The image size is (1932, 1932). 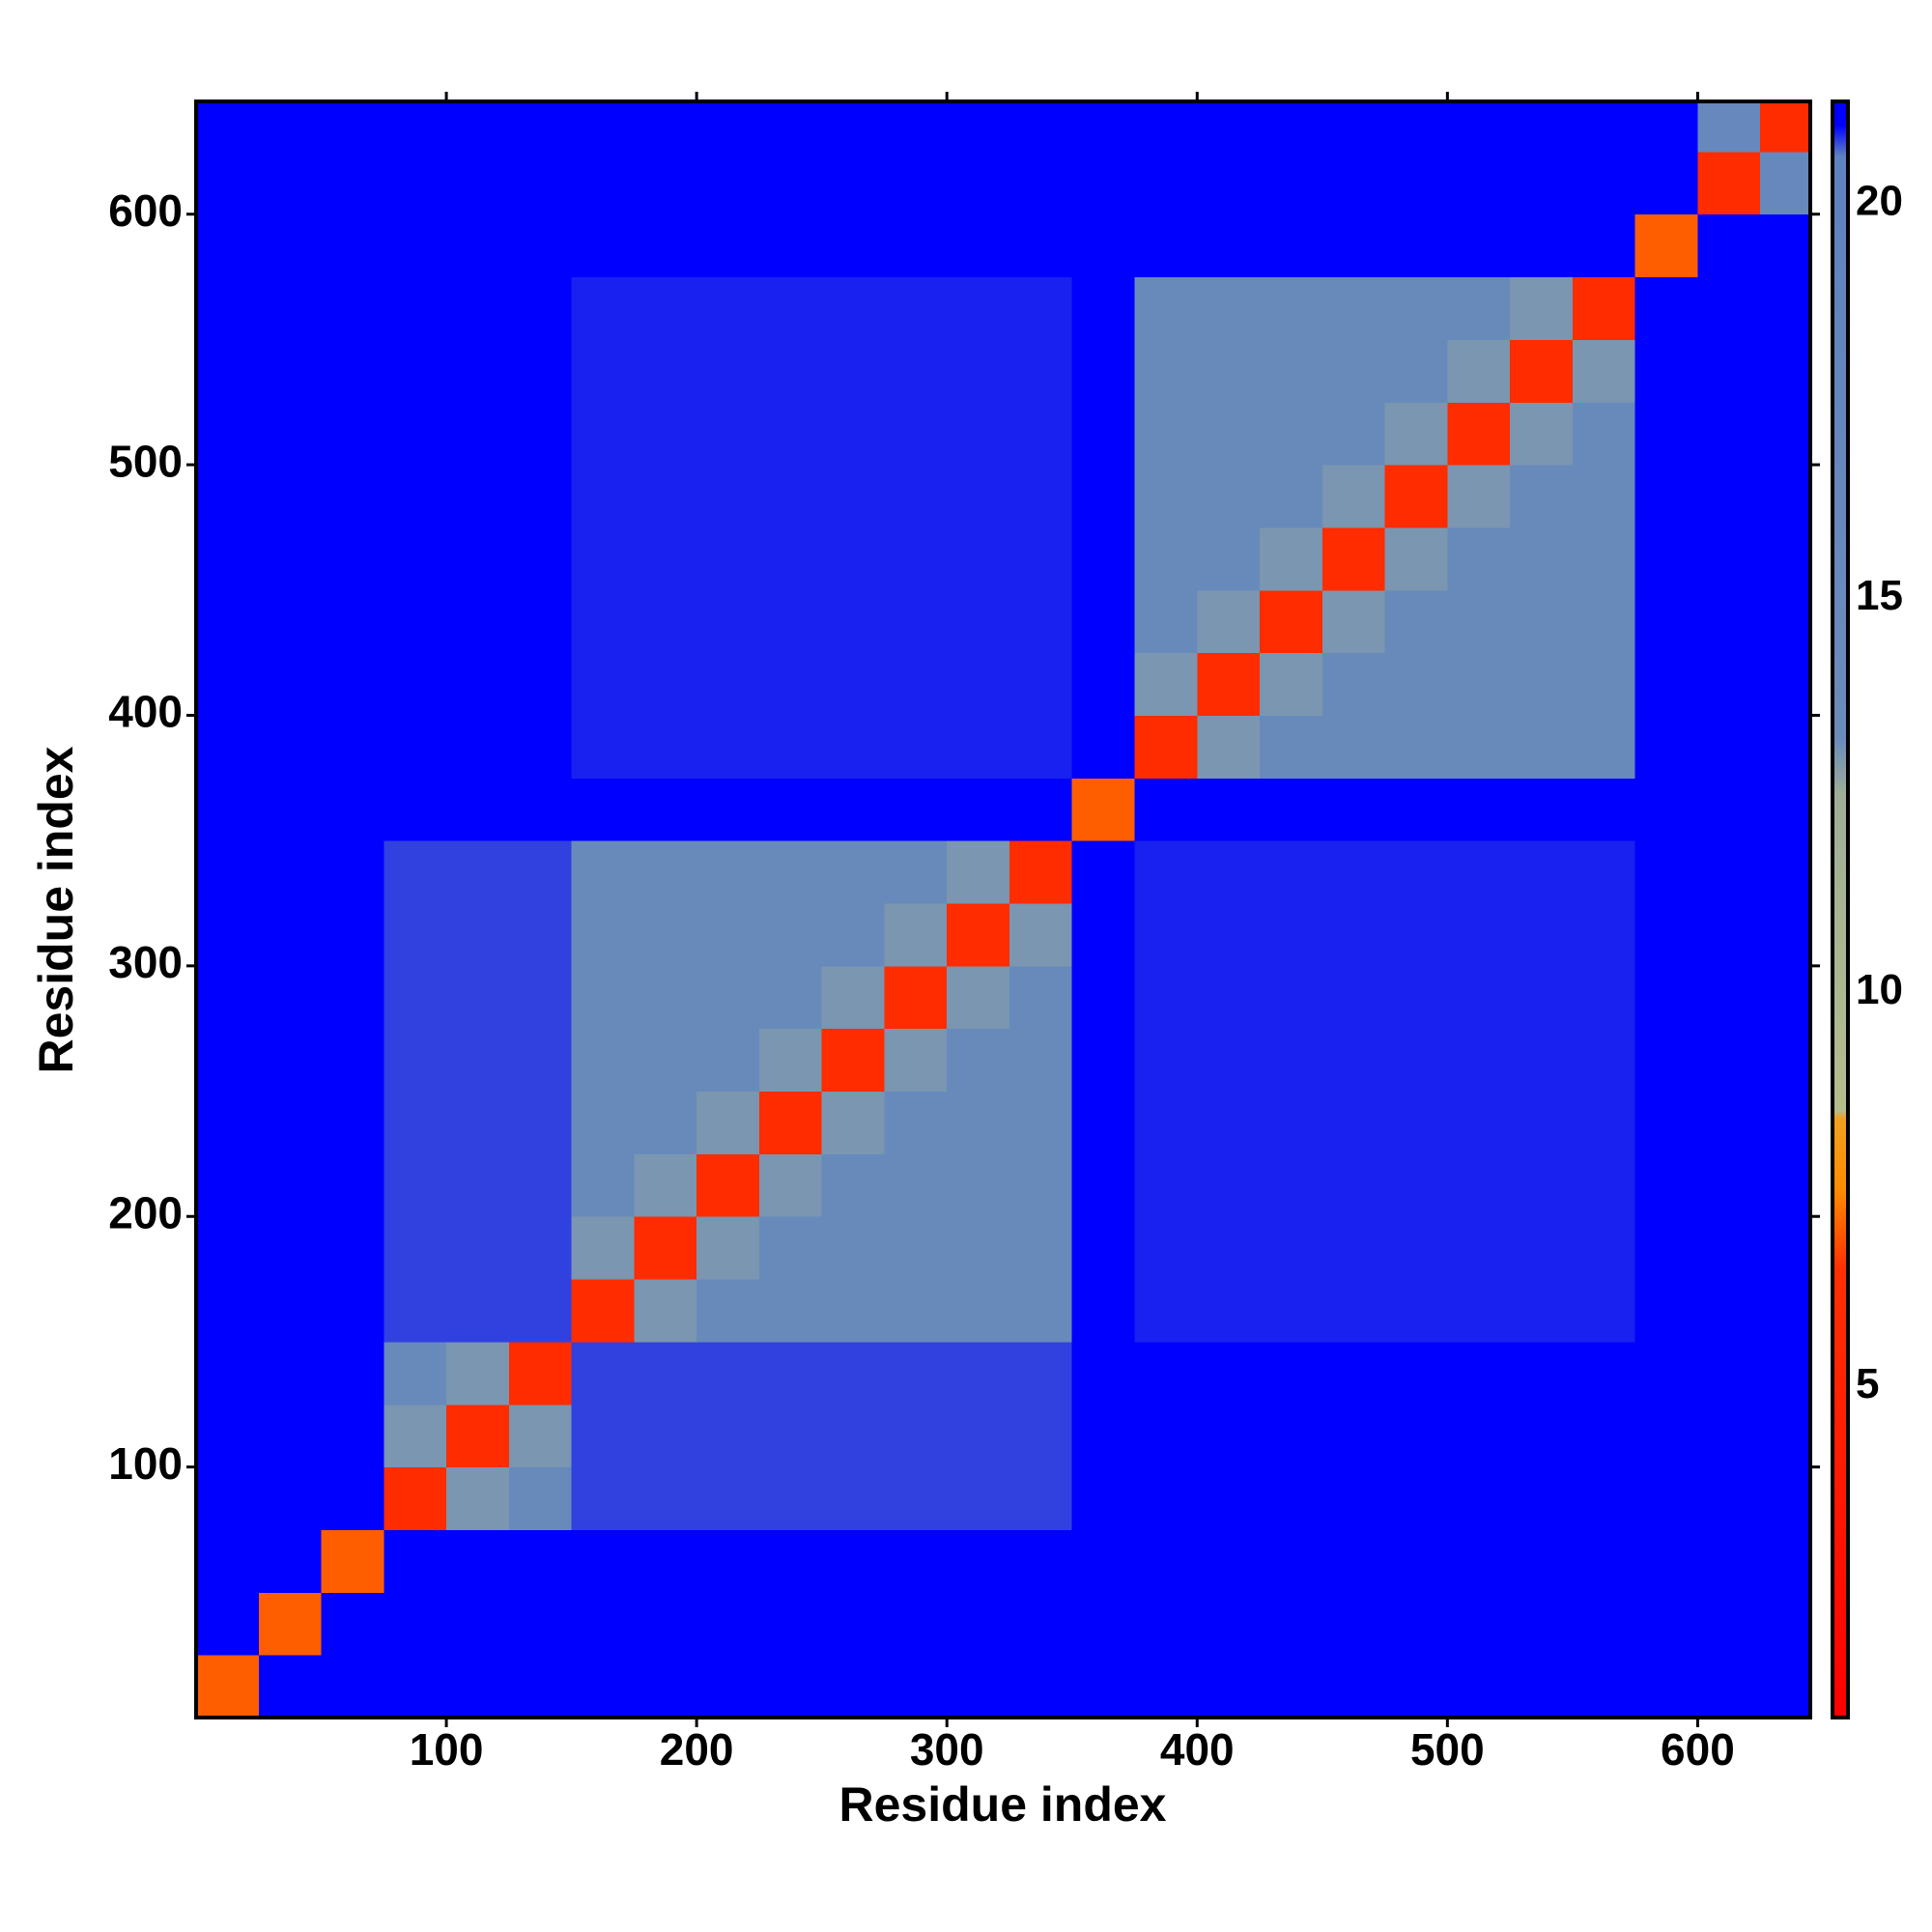 What do you see at coordinates (1698, 1749) in the screenshot?
I see `x-tick-label: 600` at bounding box center [1698, 1749].